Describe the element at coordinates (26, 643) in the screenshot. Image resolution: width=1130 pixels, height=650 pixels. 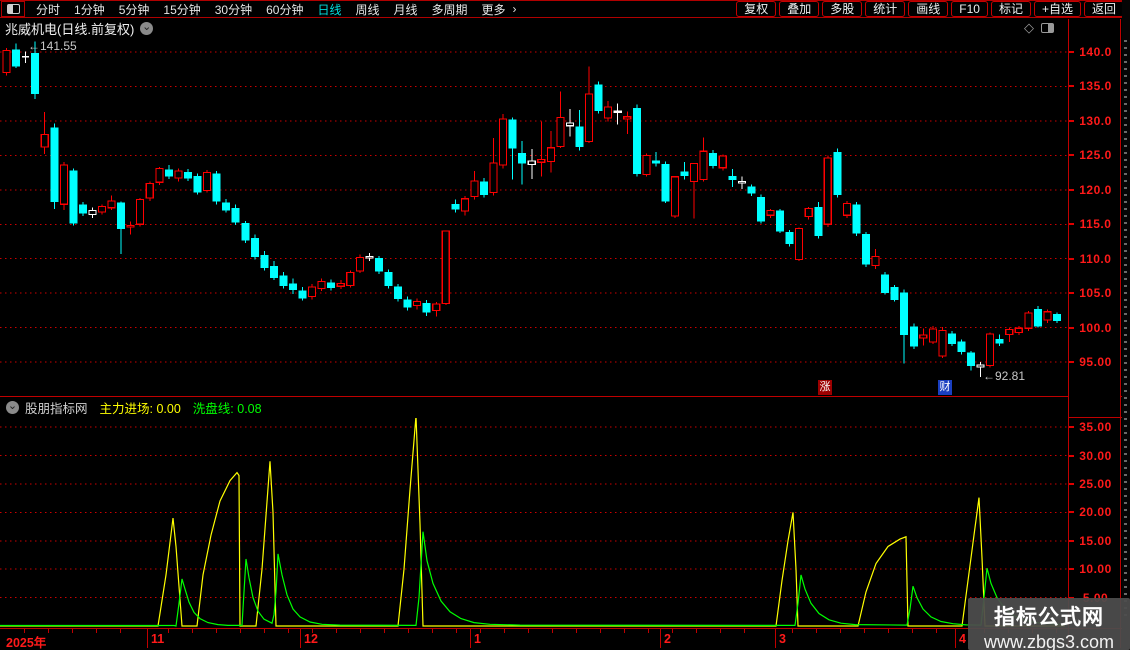
I see `year-label: 2025年` at that location.